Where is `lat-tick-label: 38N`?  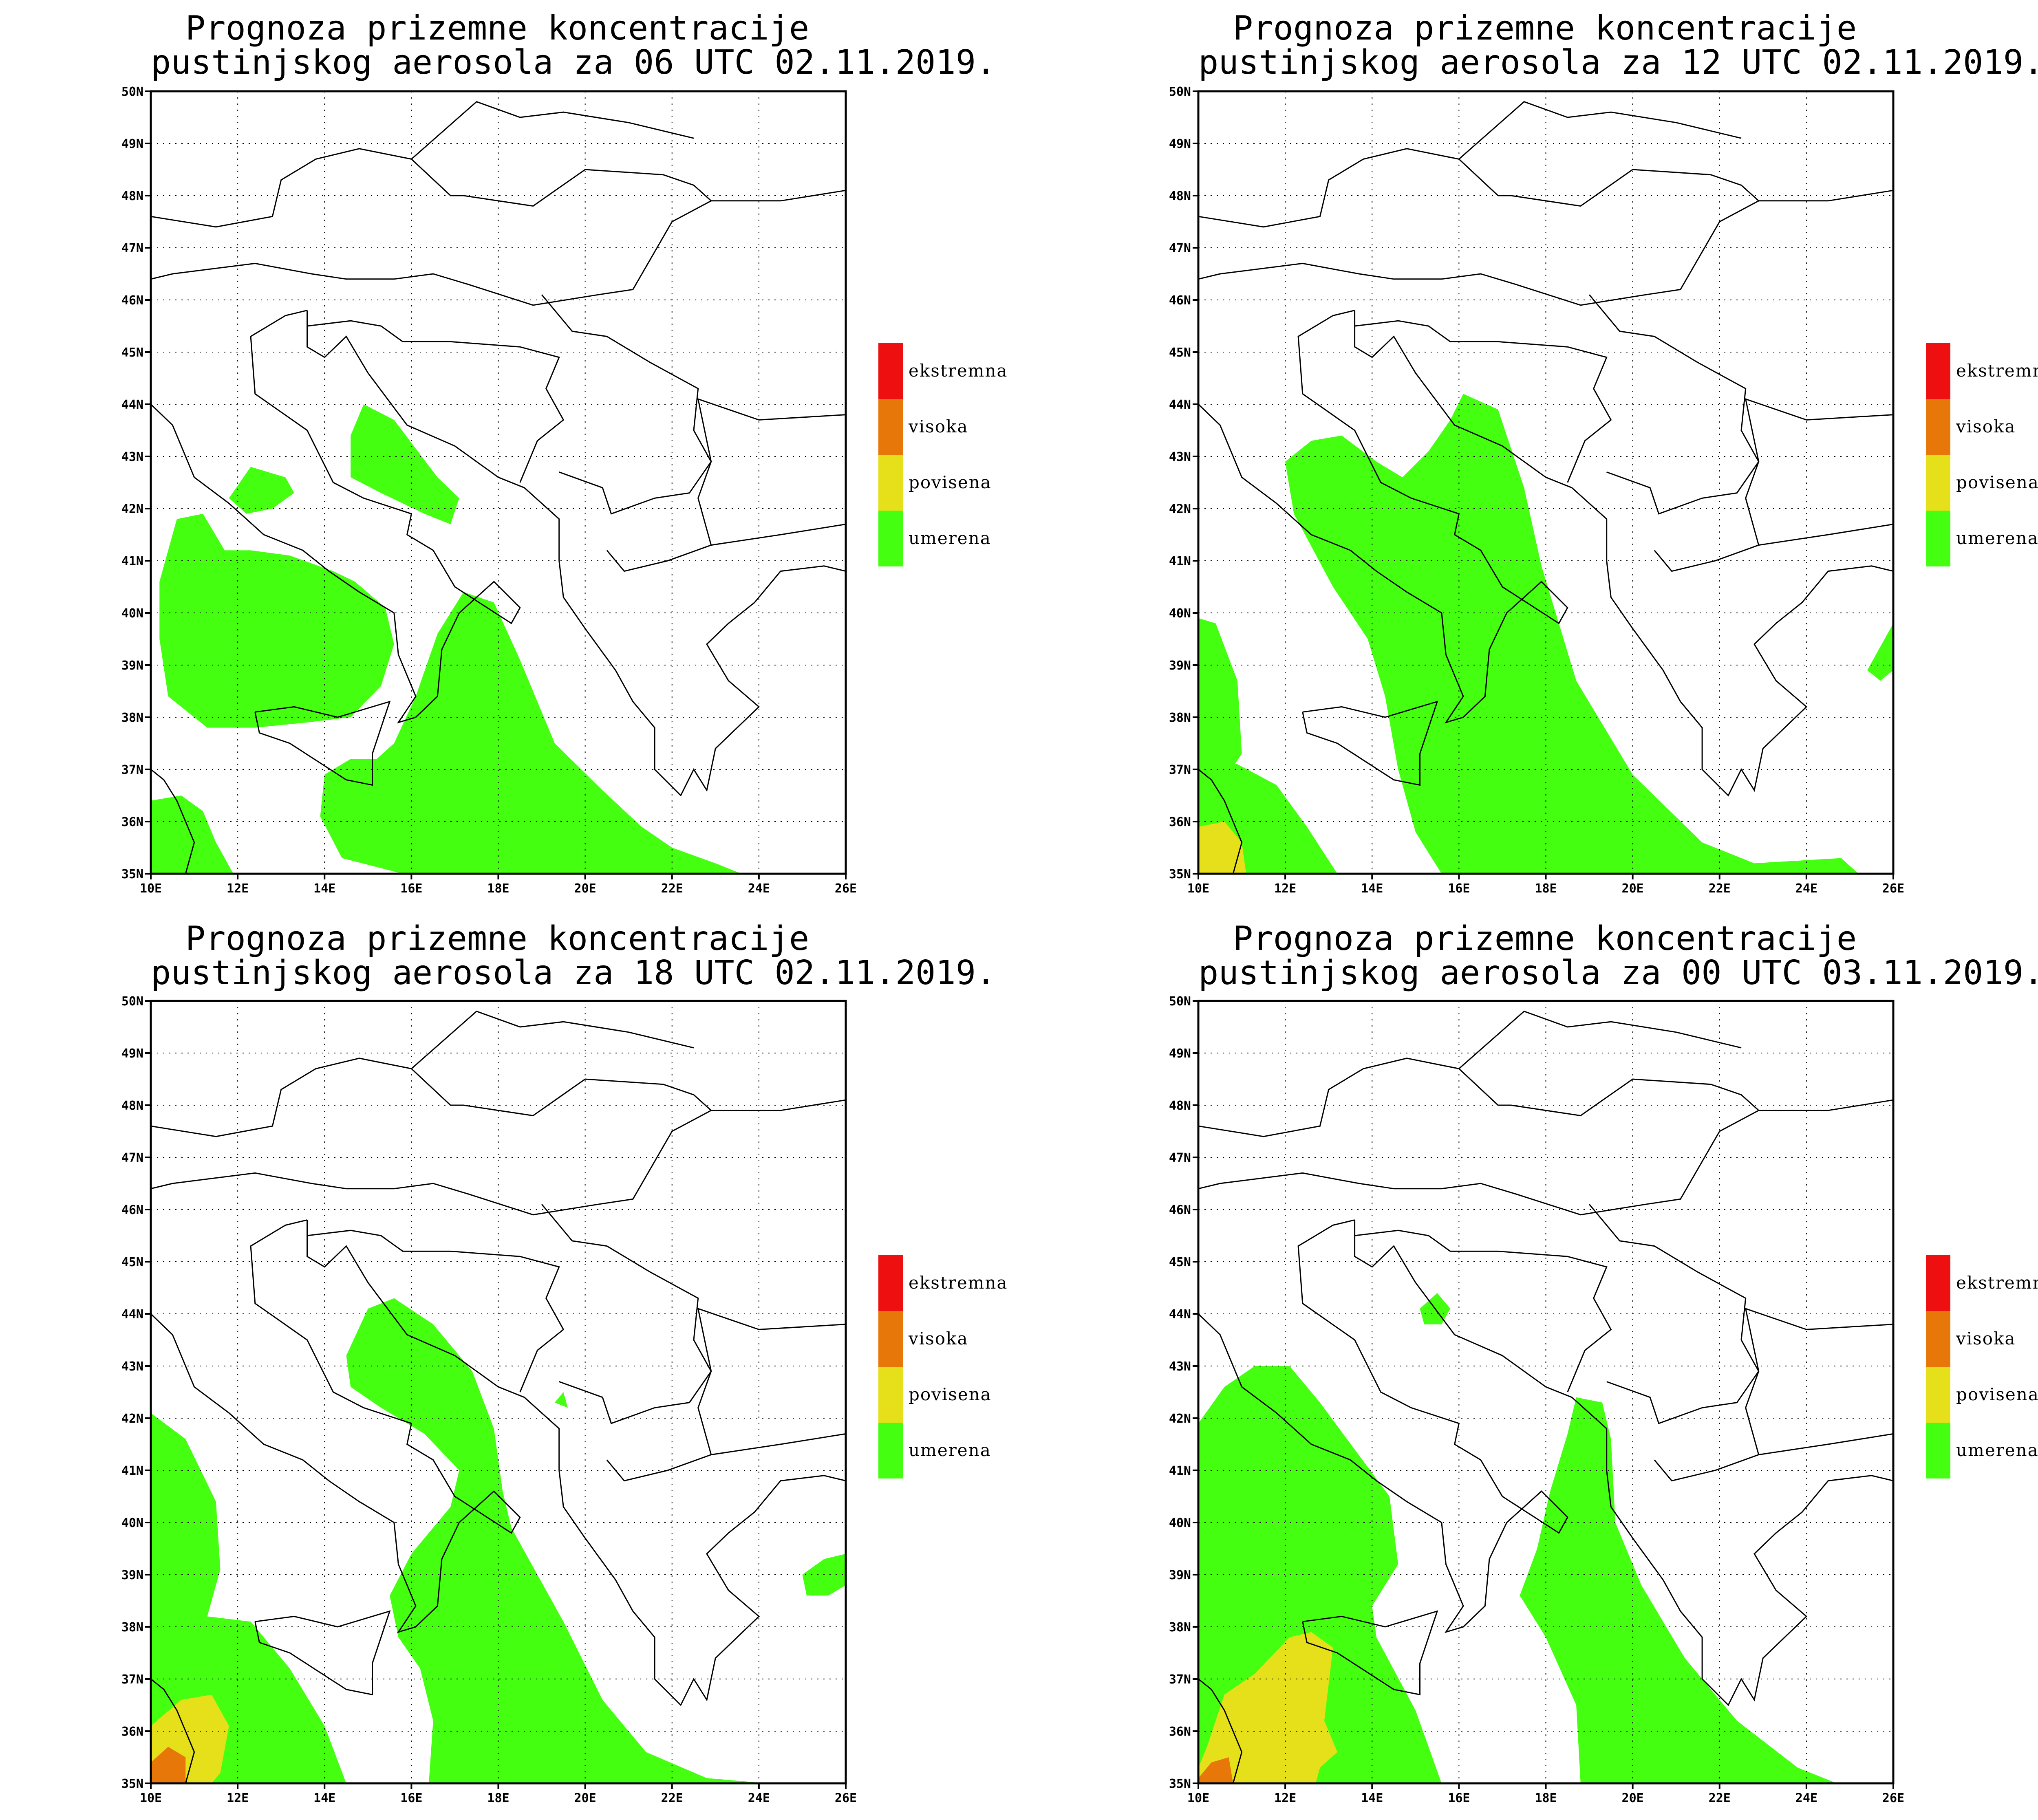 lat-tick-label: 38N is located at coordinates (1180, 718).